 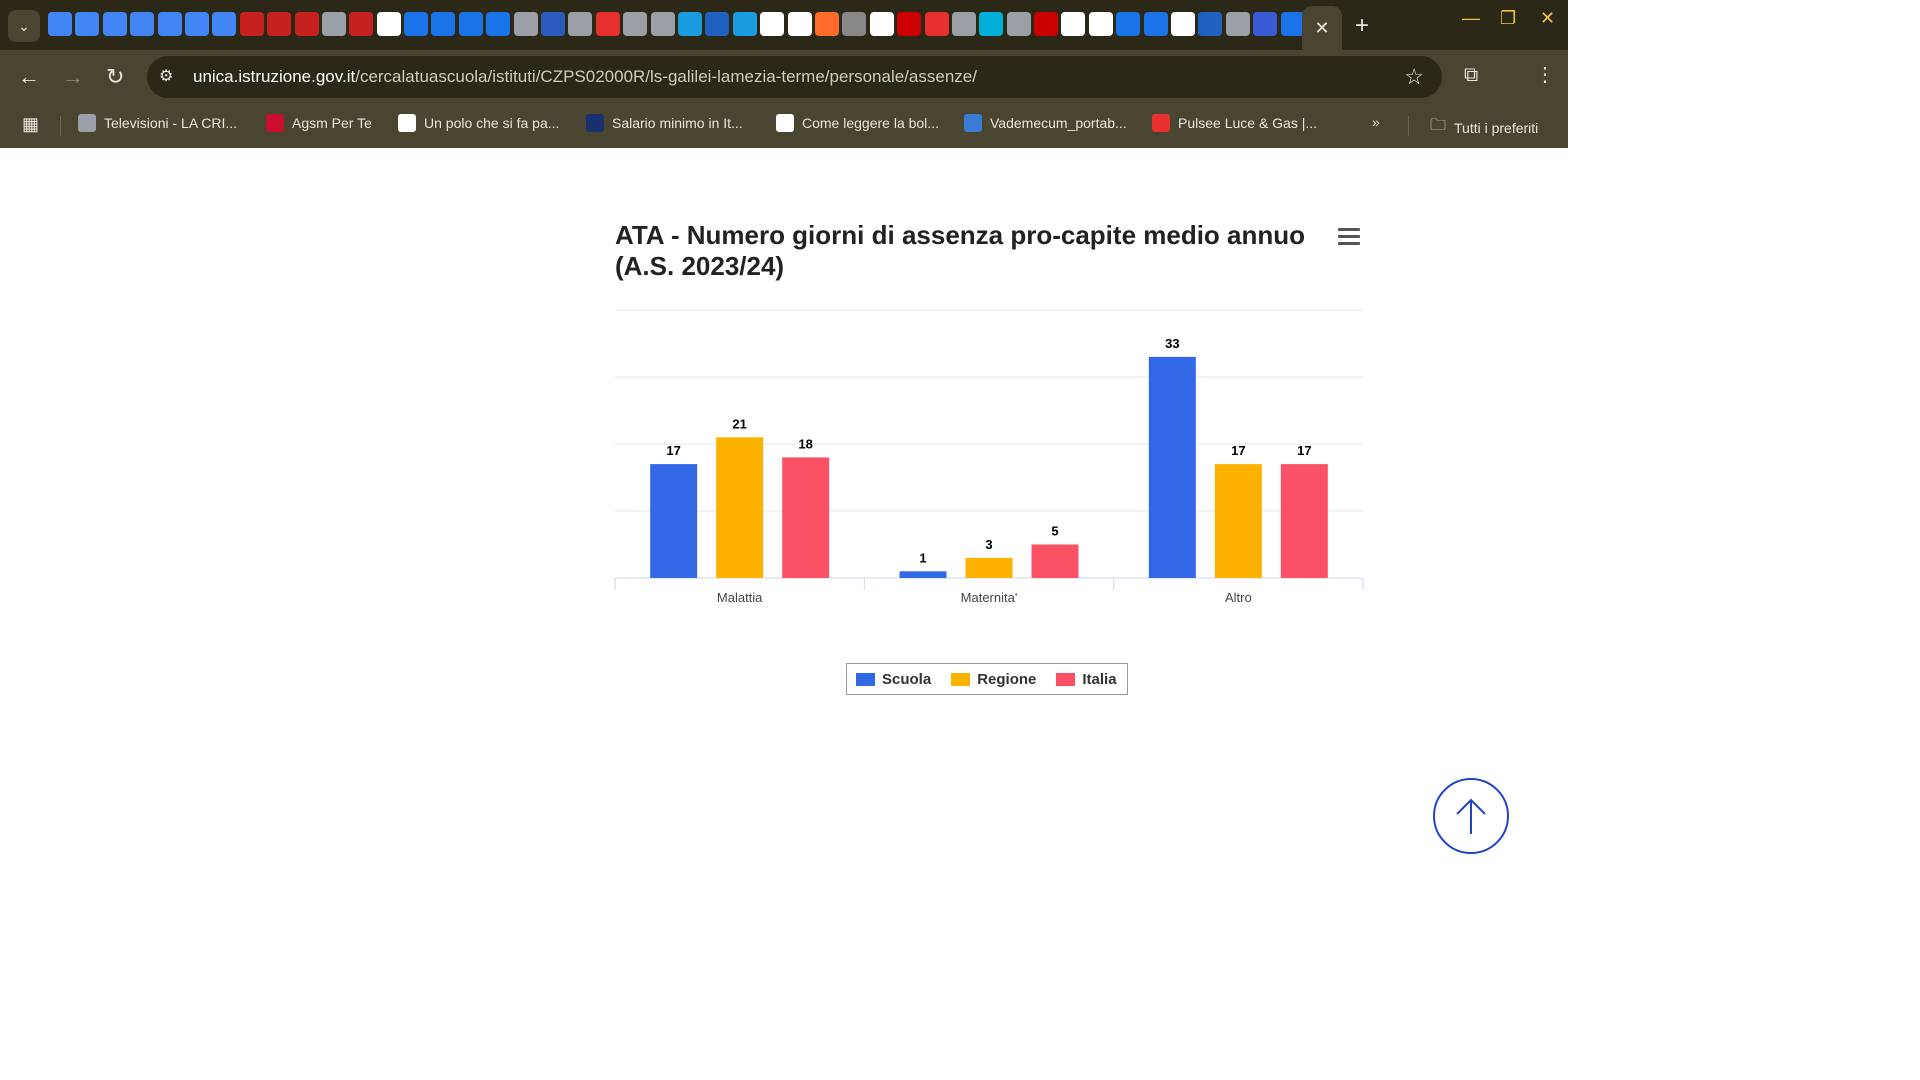 What do you see at coordinates (1238, 450) in the screenshot?
I see `data-label: 17` at bounding box center [1238, 450].